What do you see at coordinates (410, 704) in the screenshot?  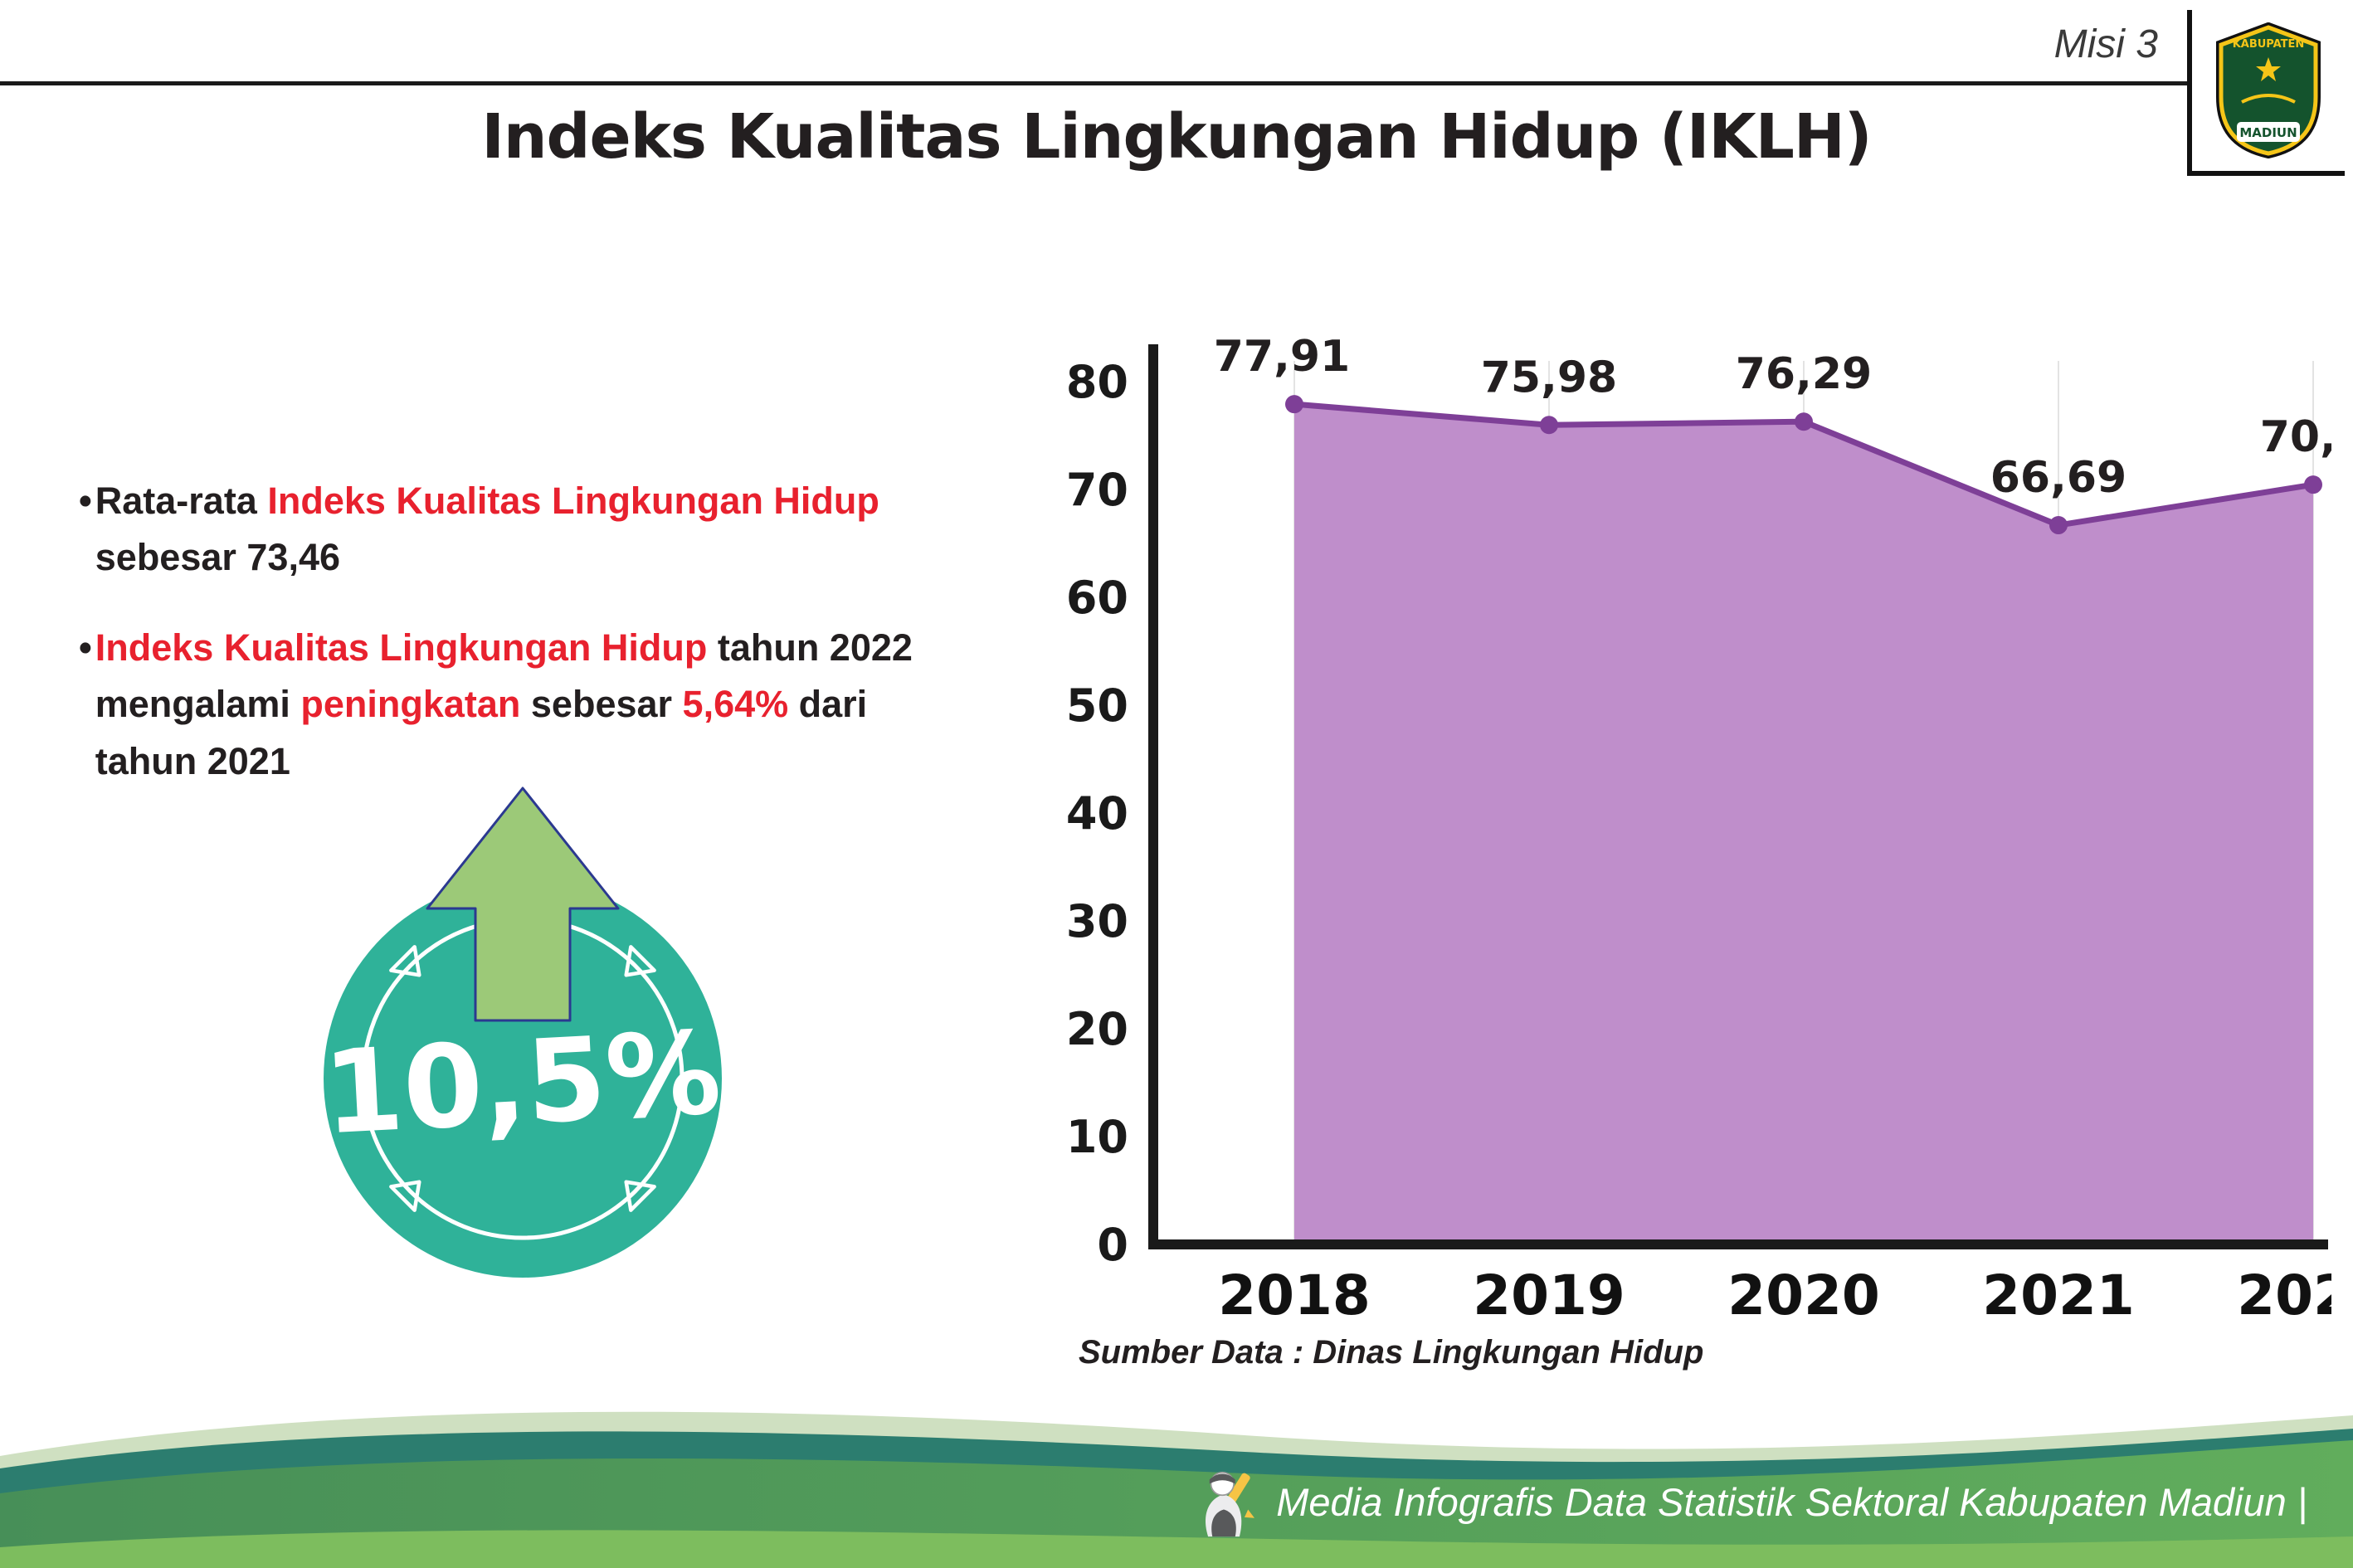 I see `text-segment: peningkatan` at bounding box center [410, 704].